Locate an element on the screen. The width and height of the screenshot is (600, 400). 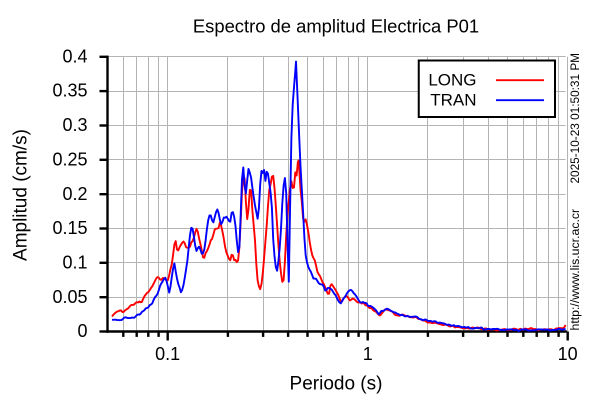
svg-text: http://www.lis.ucr.ac.cr is located at coordinates (575, 270).